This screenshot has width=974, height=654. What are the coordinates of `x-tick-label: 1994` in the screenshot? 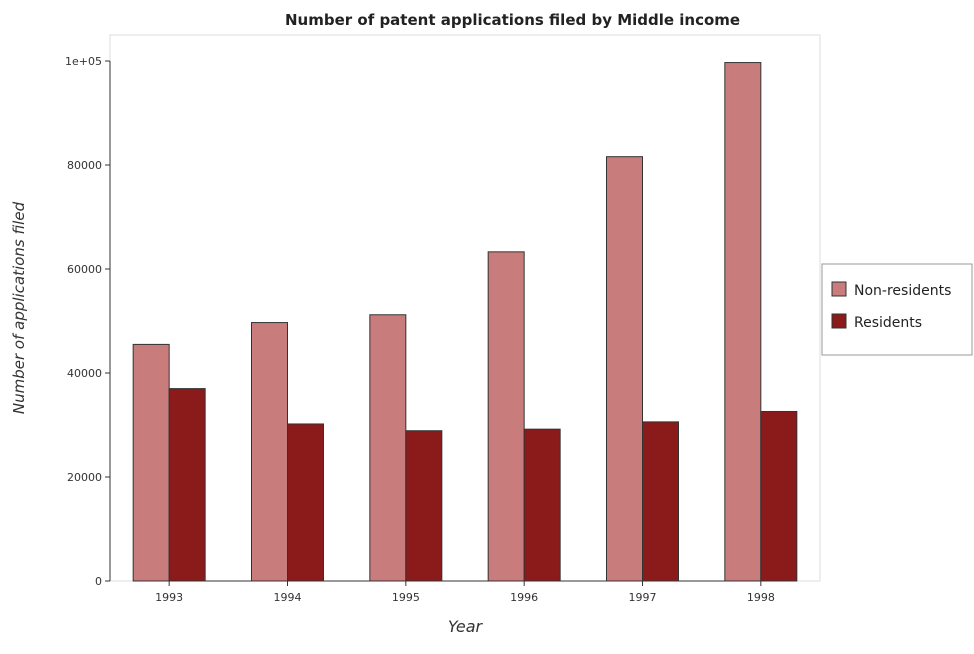 It's located at (288, 597).